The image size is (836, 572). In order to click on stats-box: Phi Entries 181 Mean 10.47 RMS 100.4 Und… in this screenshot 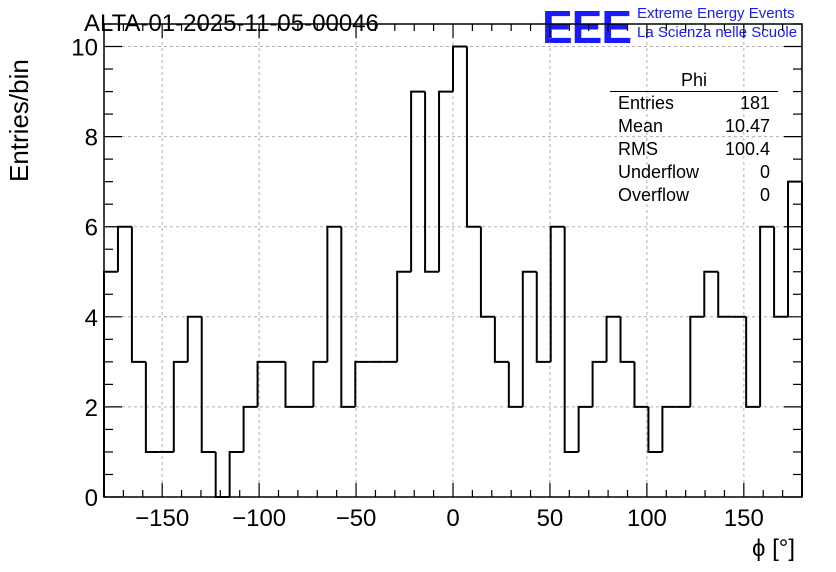, I will do `click(694, 138)`.